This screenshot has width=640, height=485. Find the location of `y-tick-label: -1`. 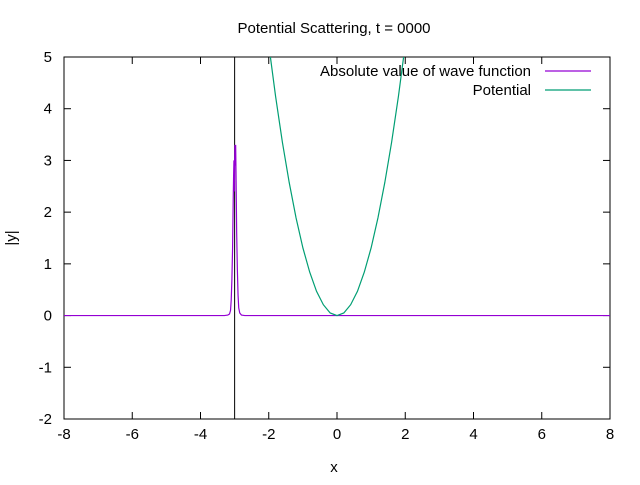

y-tick-label: -1 is located at coordinates (45, 367).